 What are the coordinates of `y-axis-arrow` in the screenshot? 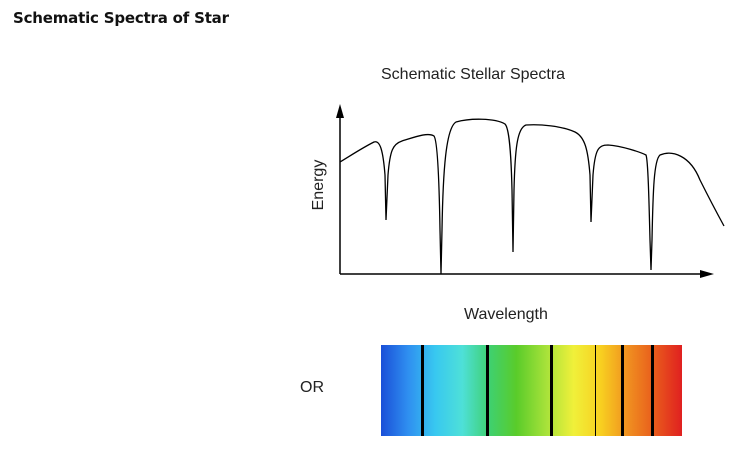 It's located at (340, 111).